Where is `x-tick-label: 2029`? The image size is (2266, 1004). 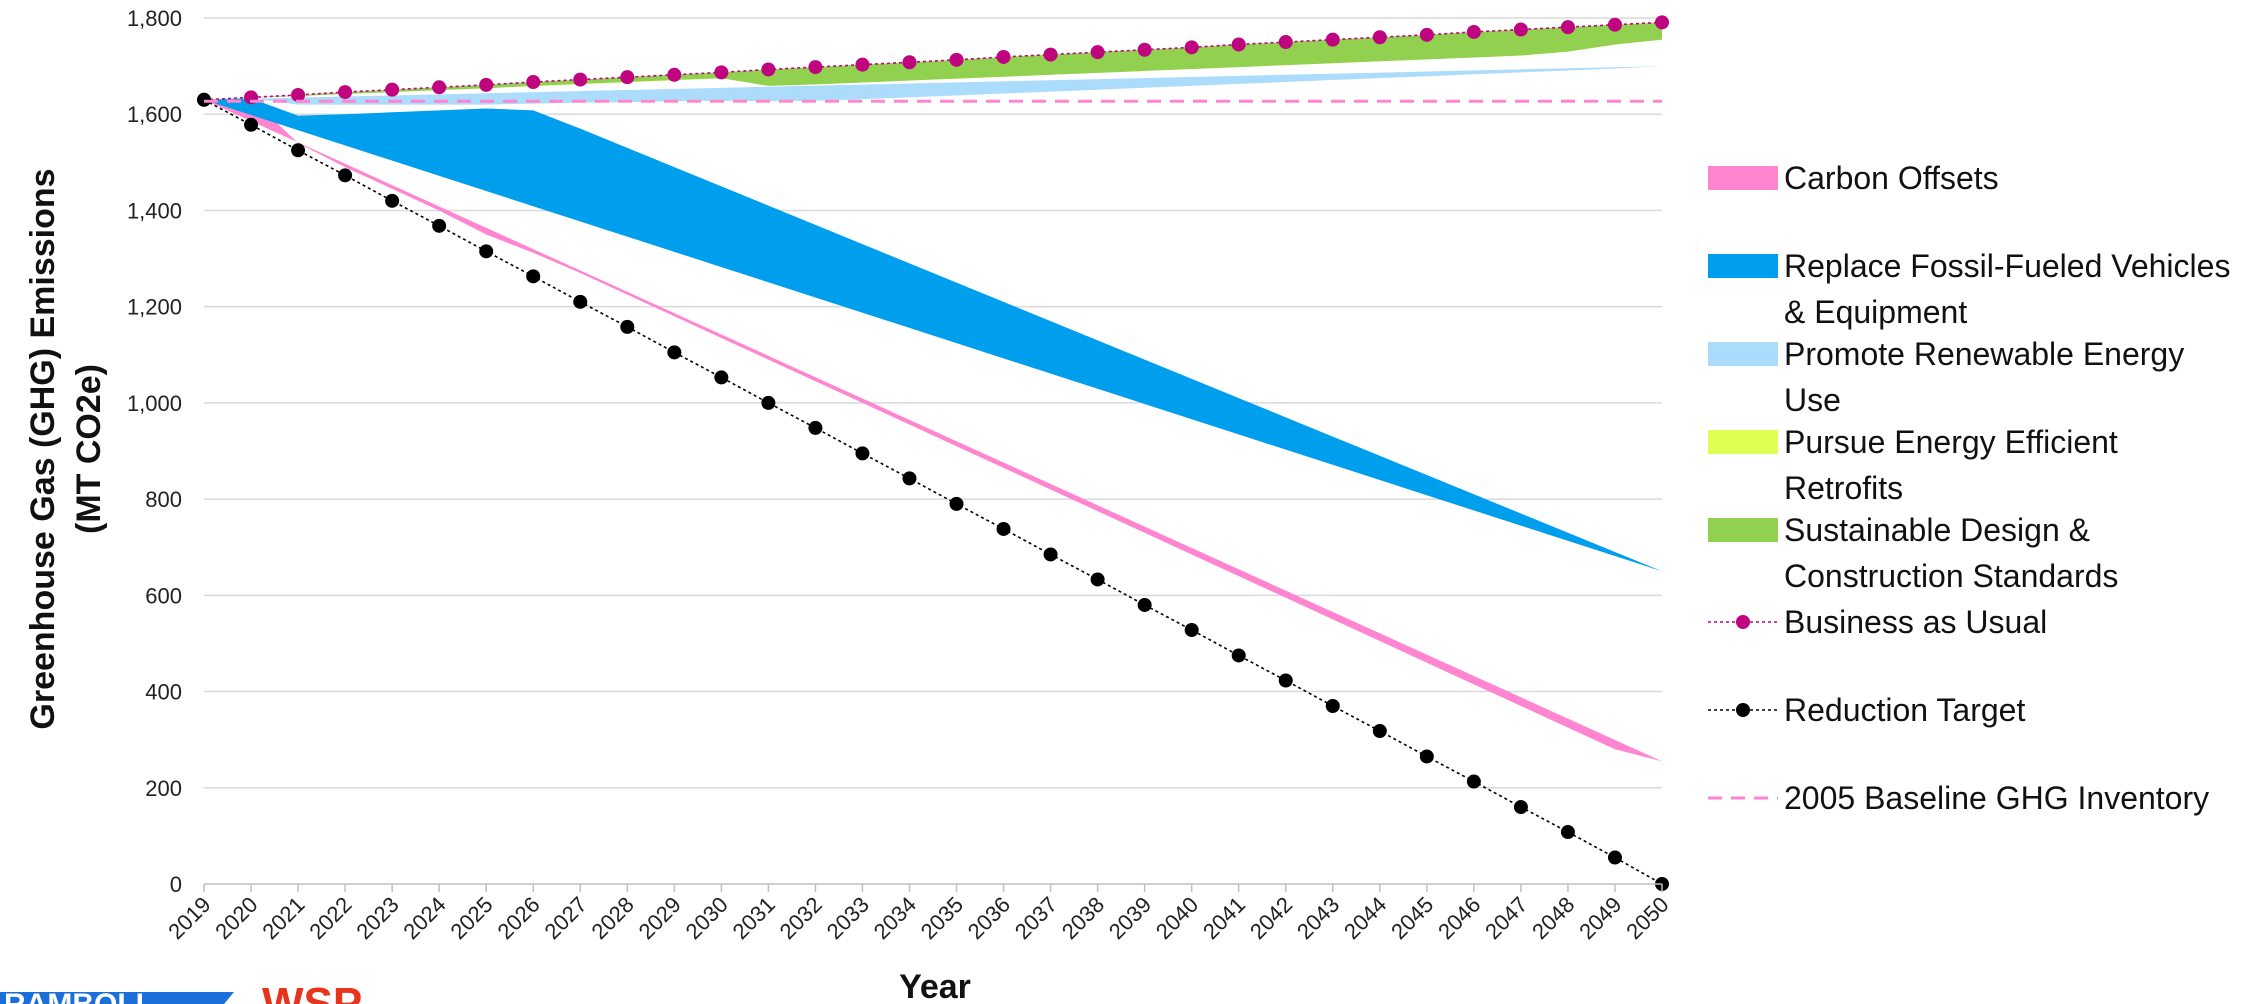
x-tick-label: 2029 is located at coordinates (660, 918).